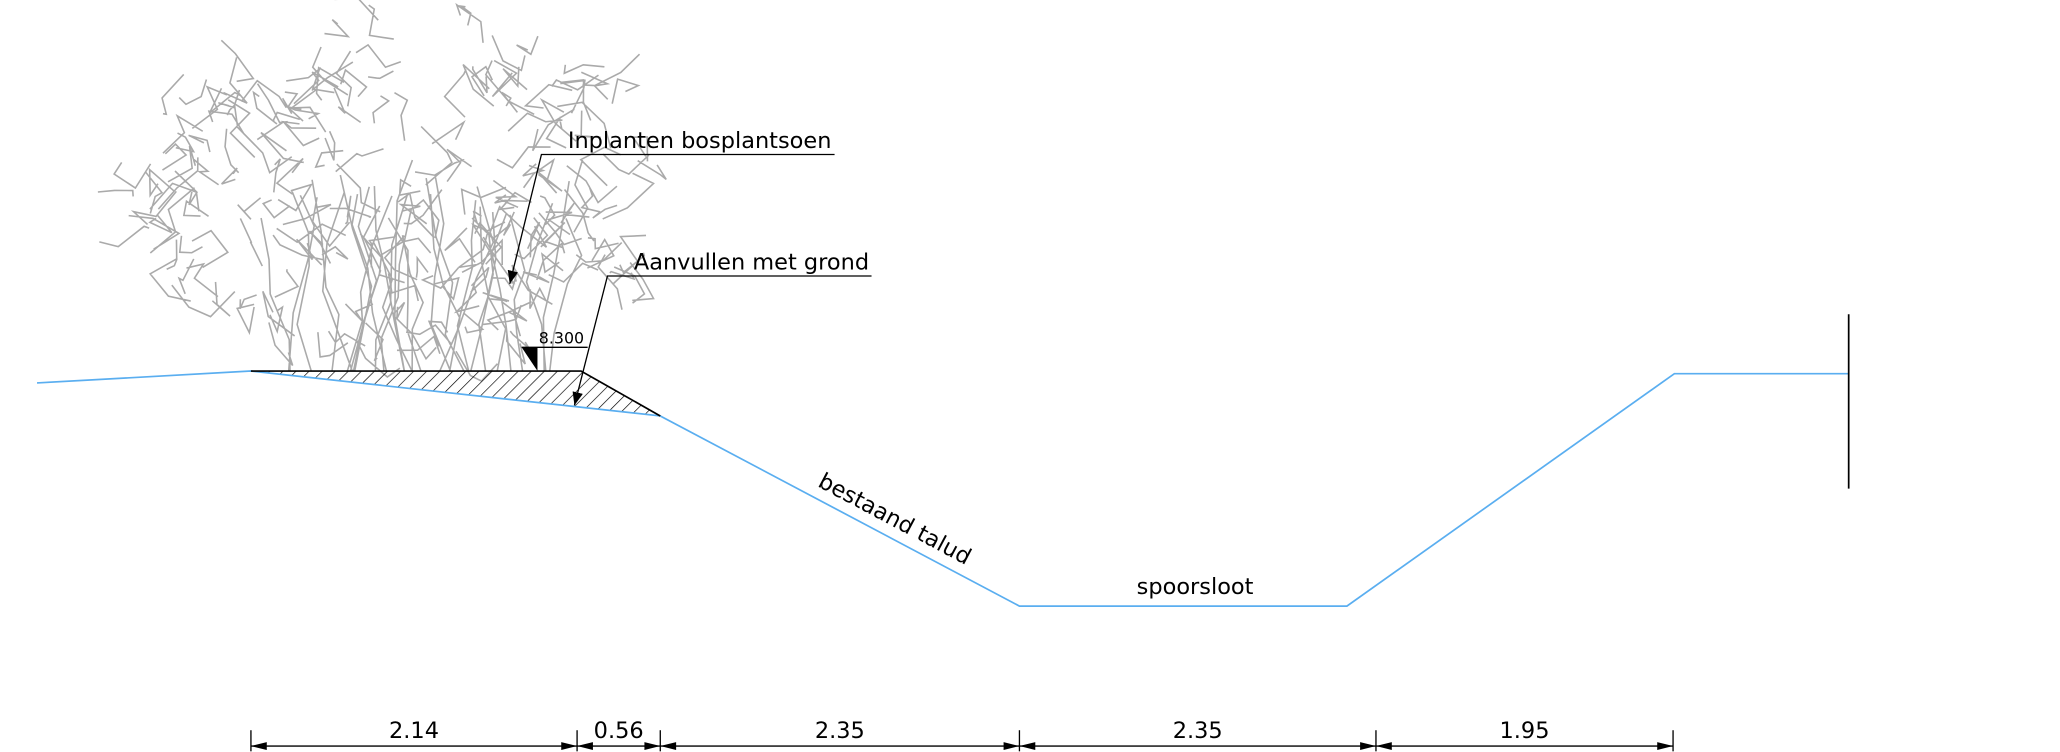  Describe the element at coordinates (962, 735) in the screenshot. I see `dimension-chain: 2.14 0.56 2.35 2.35 1.95` at that location.